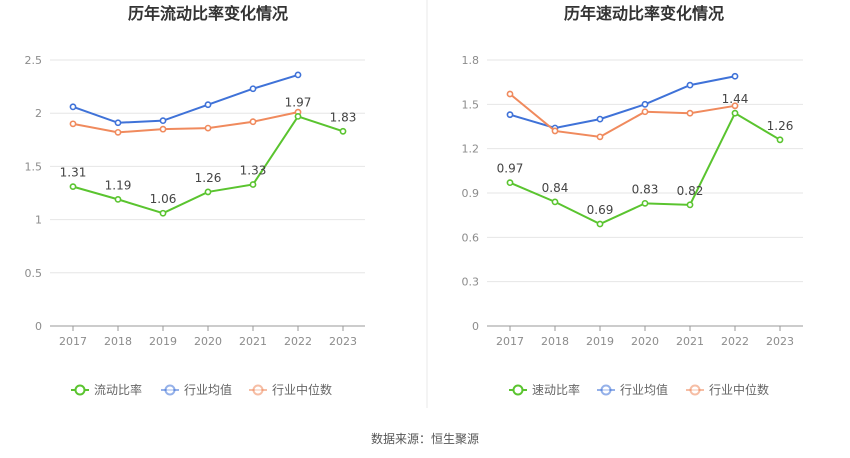 The image size is (850, 458). What do you see at coordinates (556, 389) in the screenshot?
I see `legend-label: 速动比率` at bounding box center [556, 389].